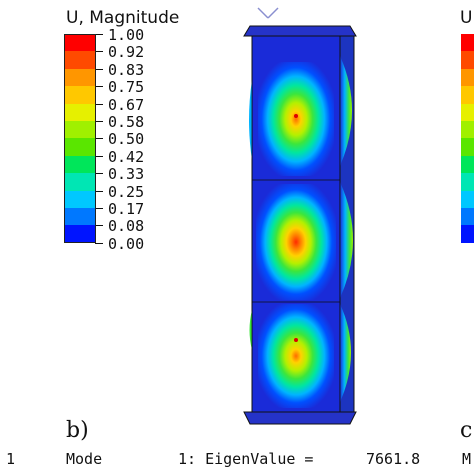  What do you see at coordinates (296, 356) in the screenshot?
I see `front-bulge-lower` at bounding box center [296, 356].